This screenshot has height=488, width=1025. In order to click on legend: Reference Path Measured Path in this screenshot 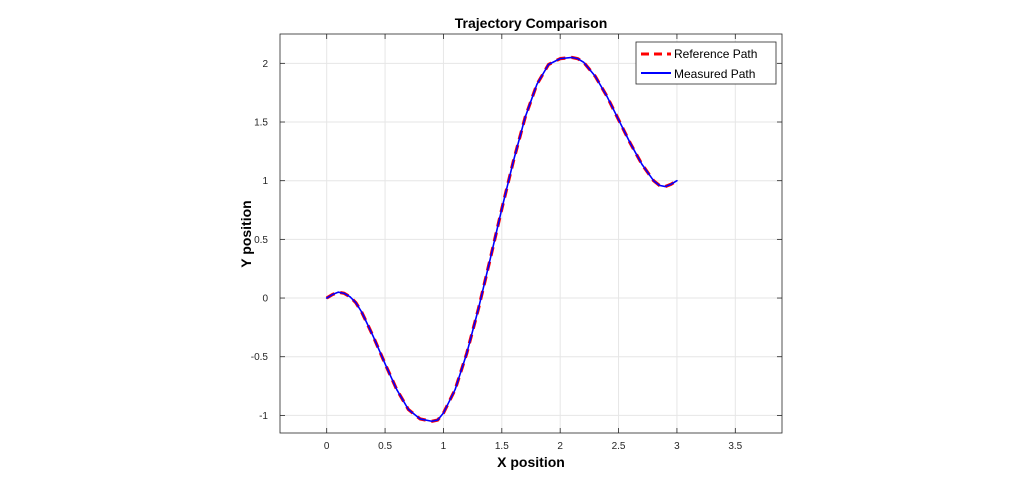, I will do `click(706, 63)`.